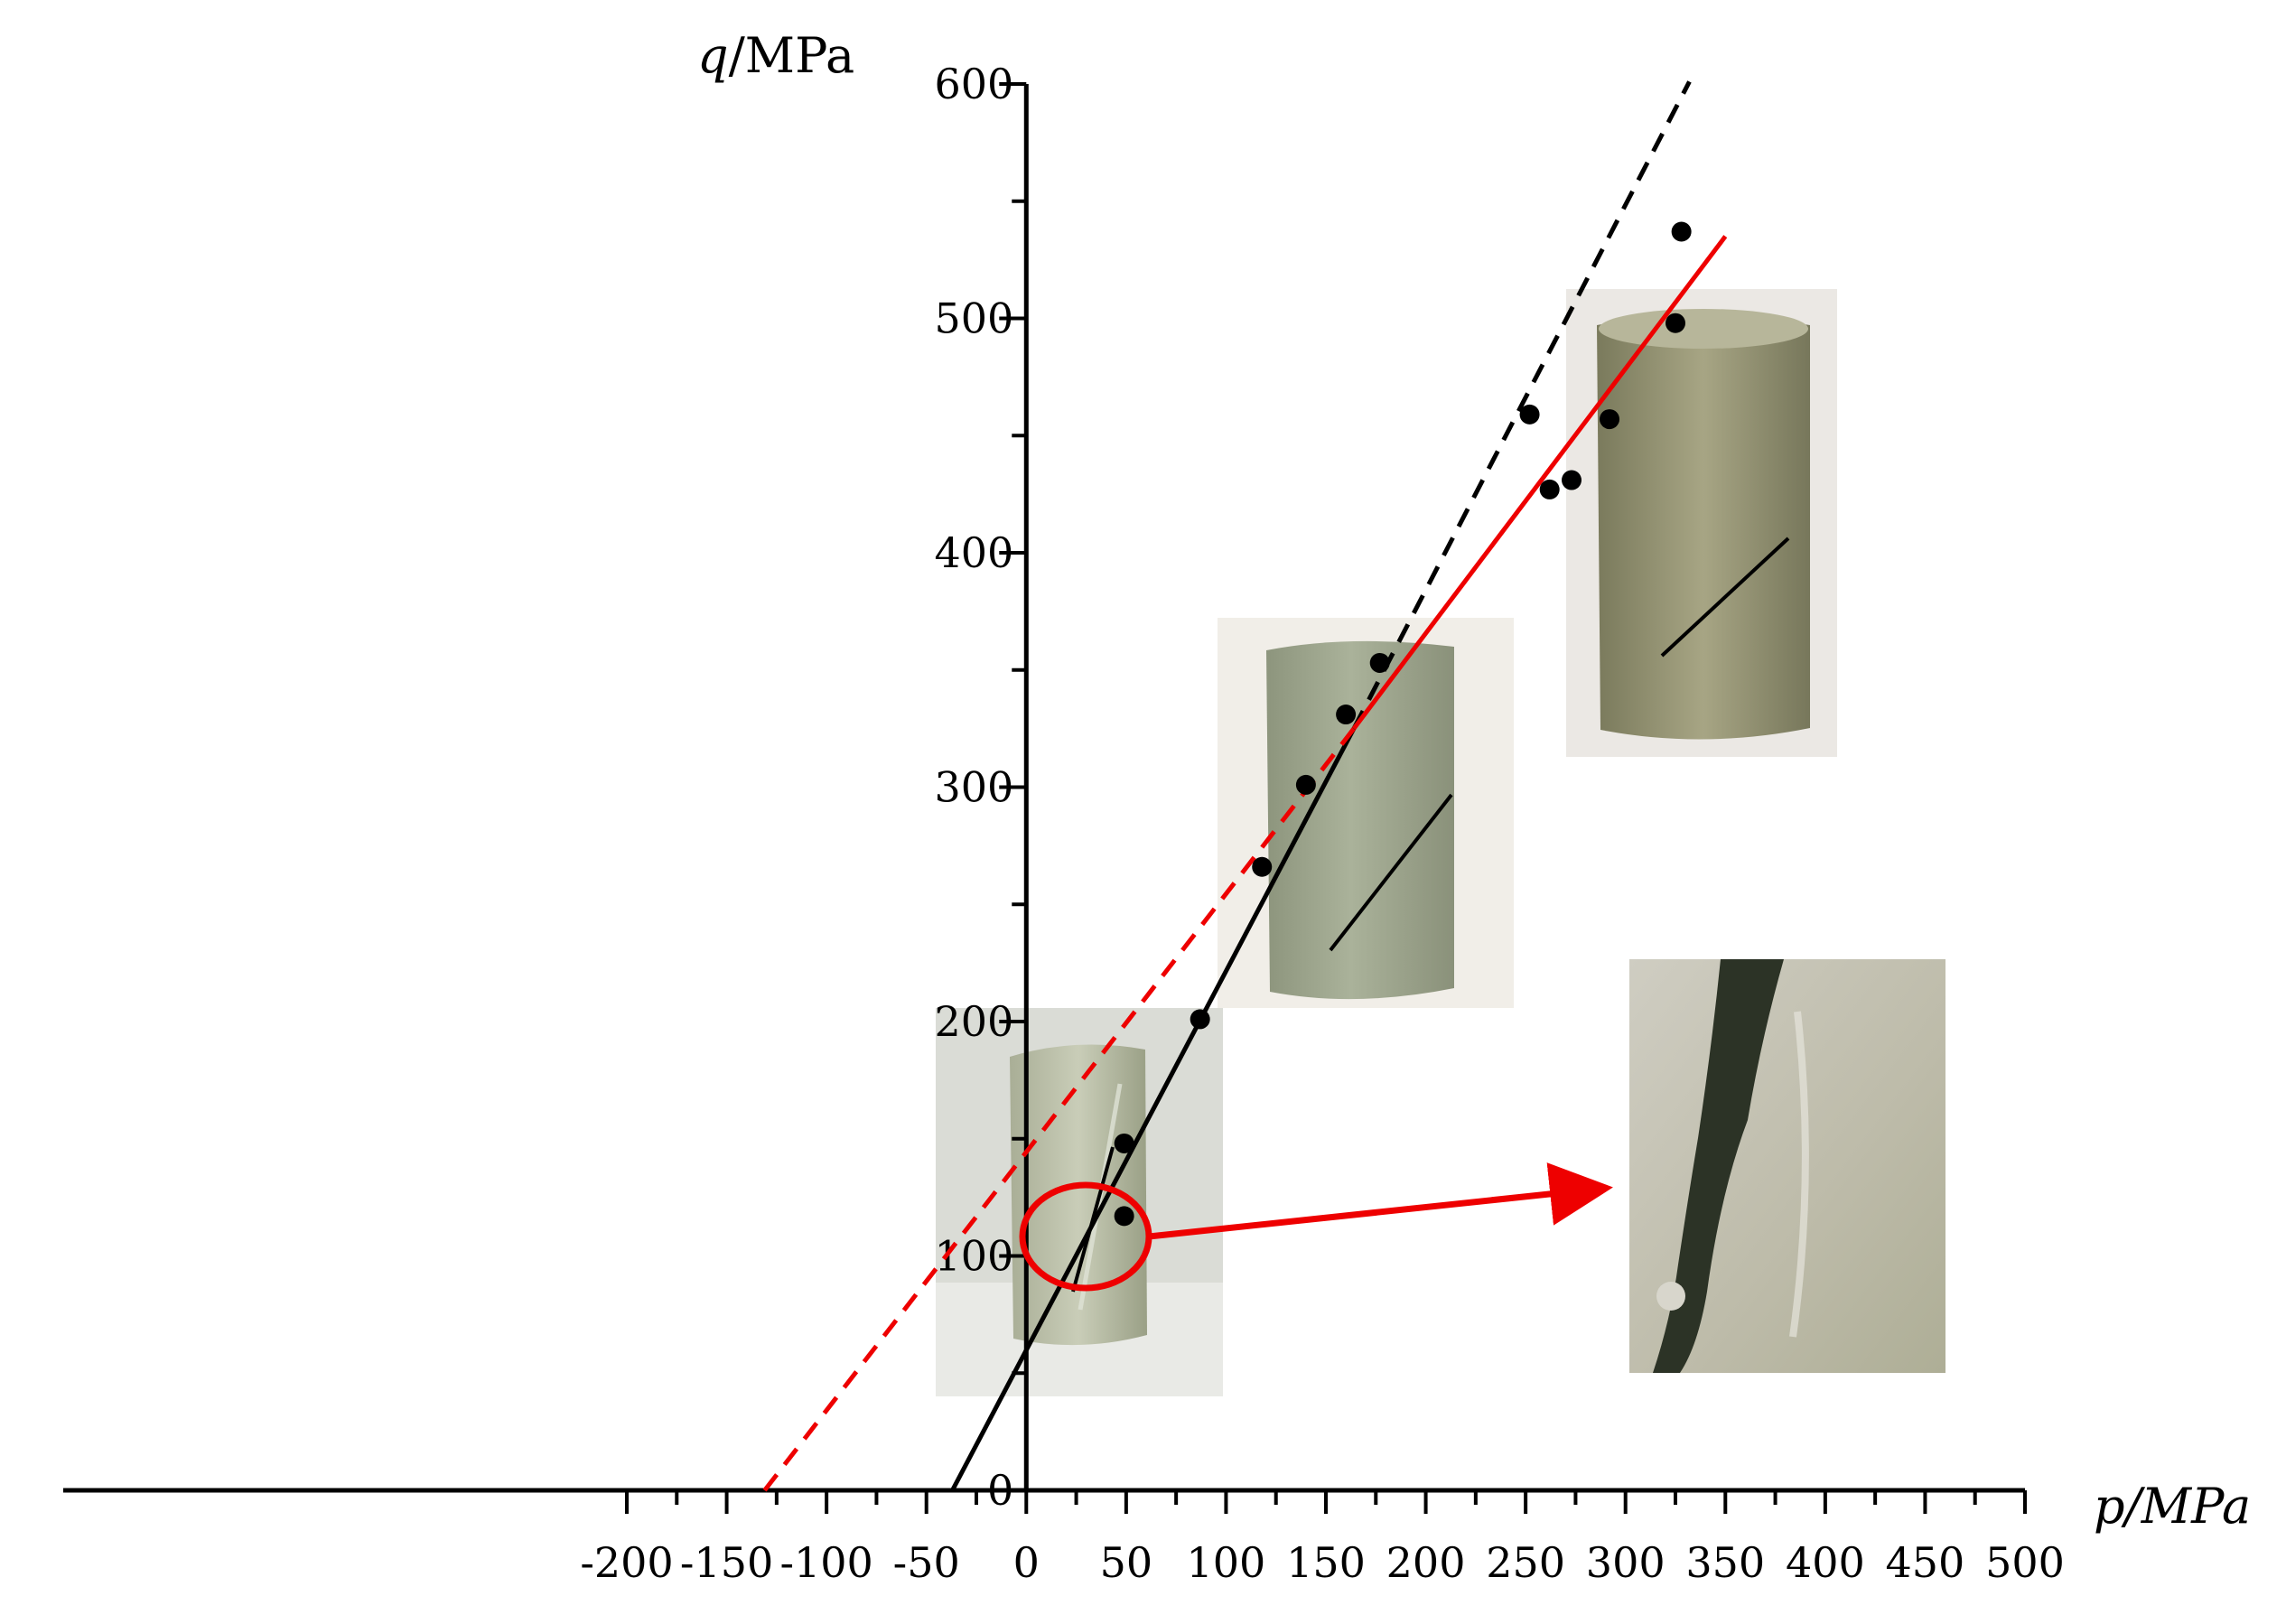 The height and width of the screenshot is (1624, 2286). I want to click on fracture-annotation, so click(1316, 1227).